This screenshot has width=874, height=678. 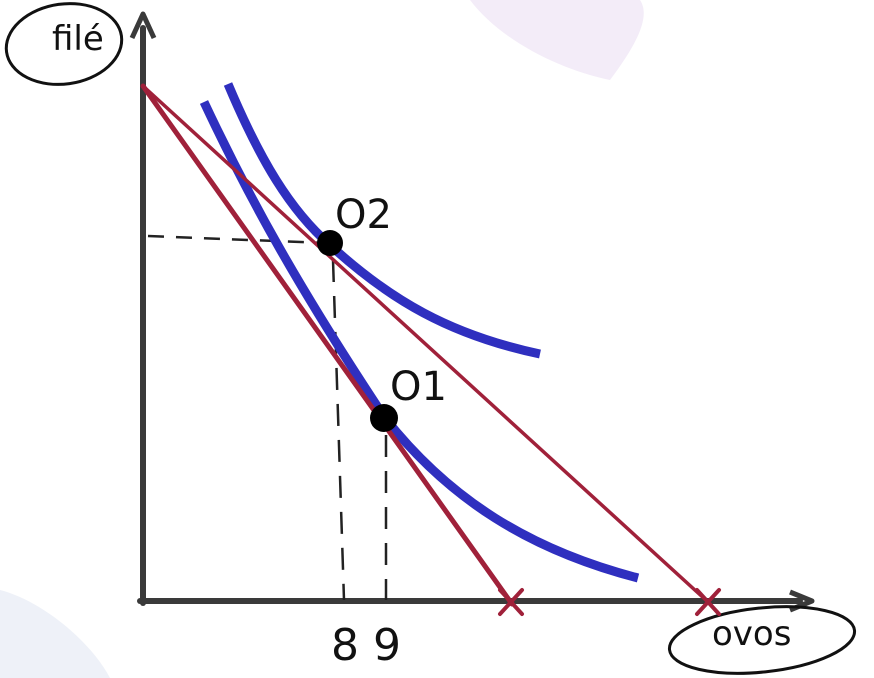 I want to click on point-o2-label: O2, so click(x=363, y=215).